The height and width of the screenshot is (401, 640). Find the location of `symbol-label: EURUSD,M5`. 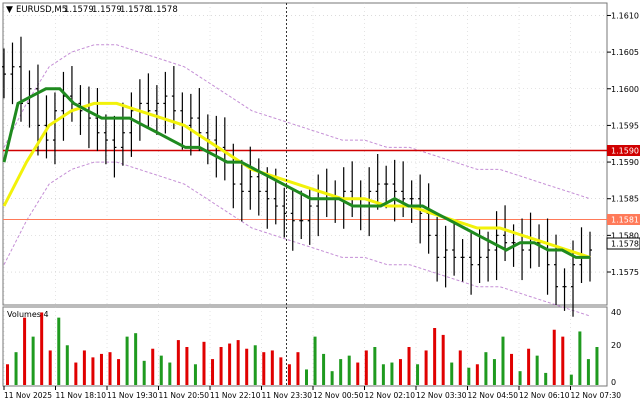

symbol-label: EURUSD,M5 is located at coordinates (41, 10).